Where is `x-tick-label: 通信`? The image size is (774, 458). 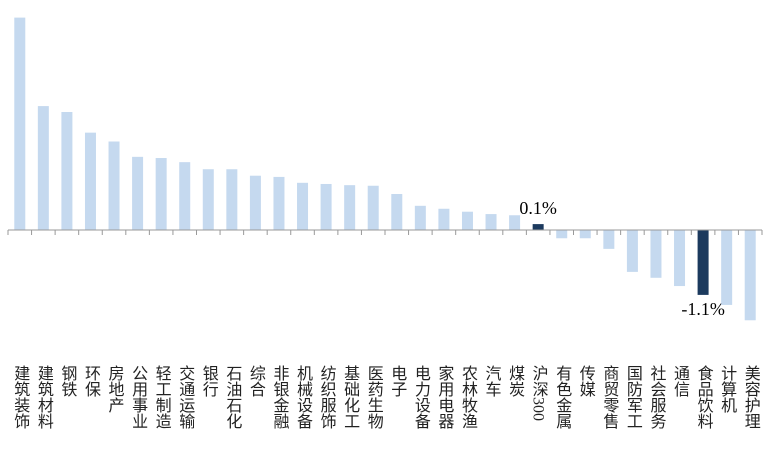
x-tick-label: 通信 is located at coordinates (680, 381).